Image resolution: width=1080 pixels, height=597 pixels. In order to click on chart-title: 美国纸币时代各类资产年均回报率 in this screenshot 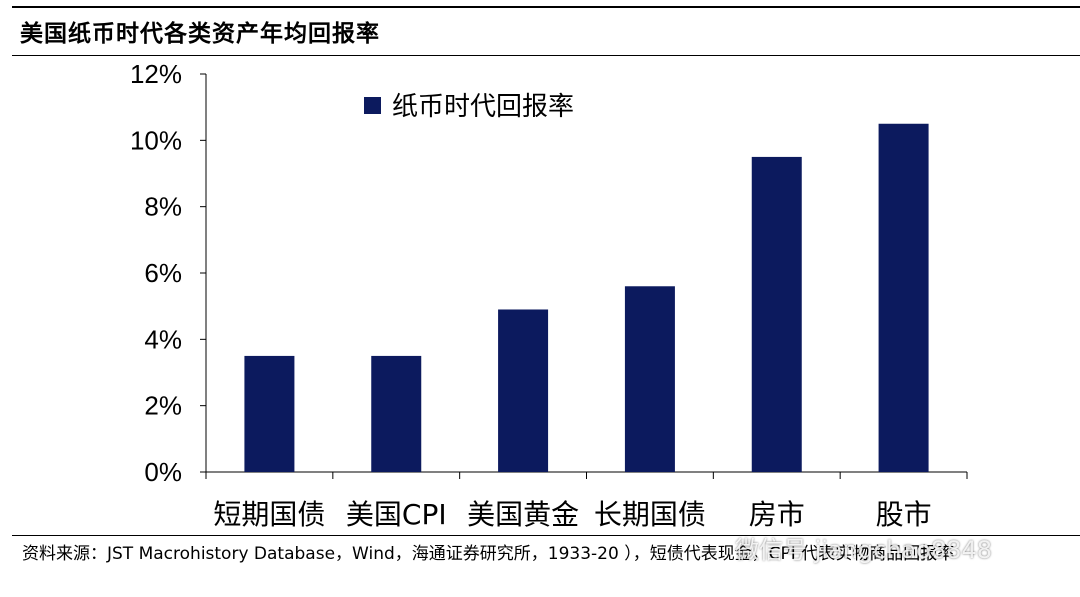, I will do `click(200, 33)`.